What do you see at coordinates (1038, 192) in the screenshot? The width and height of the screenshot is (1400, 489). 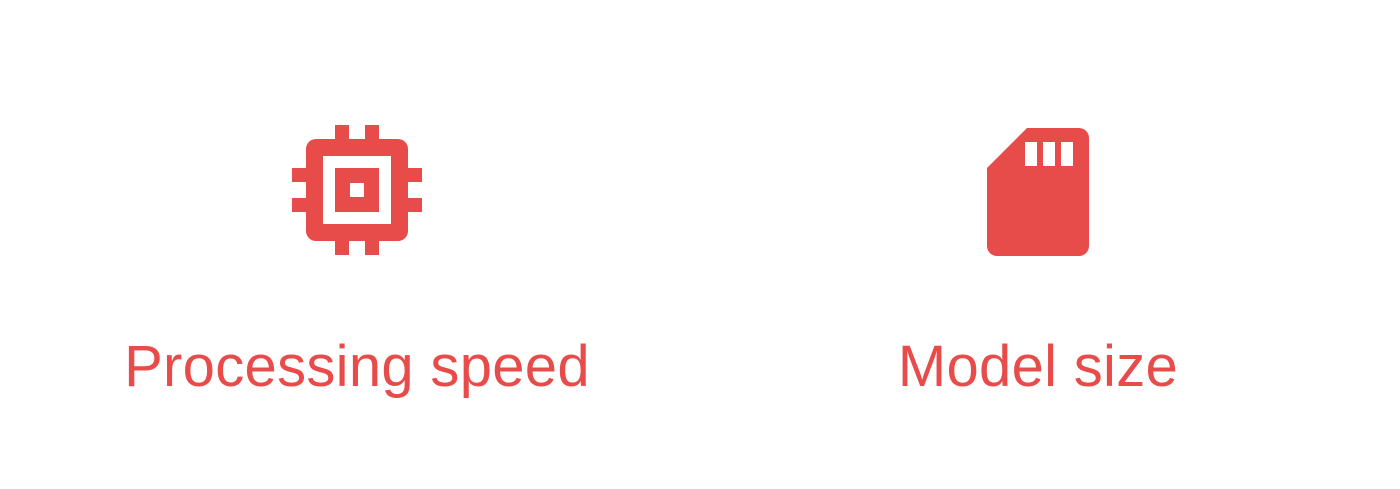 I see `sd-card-icon` at bounding box center [1038, 192].